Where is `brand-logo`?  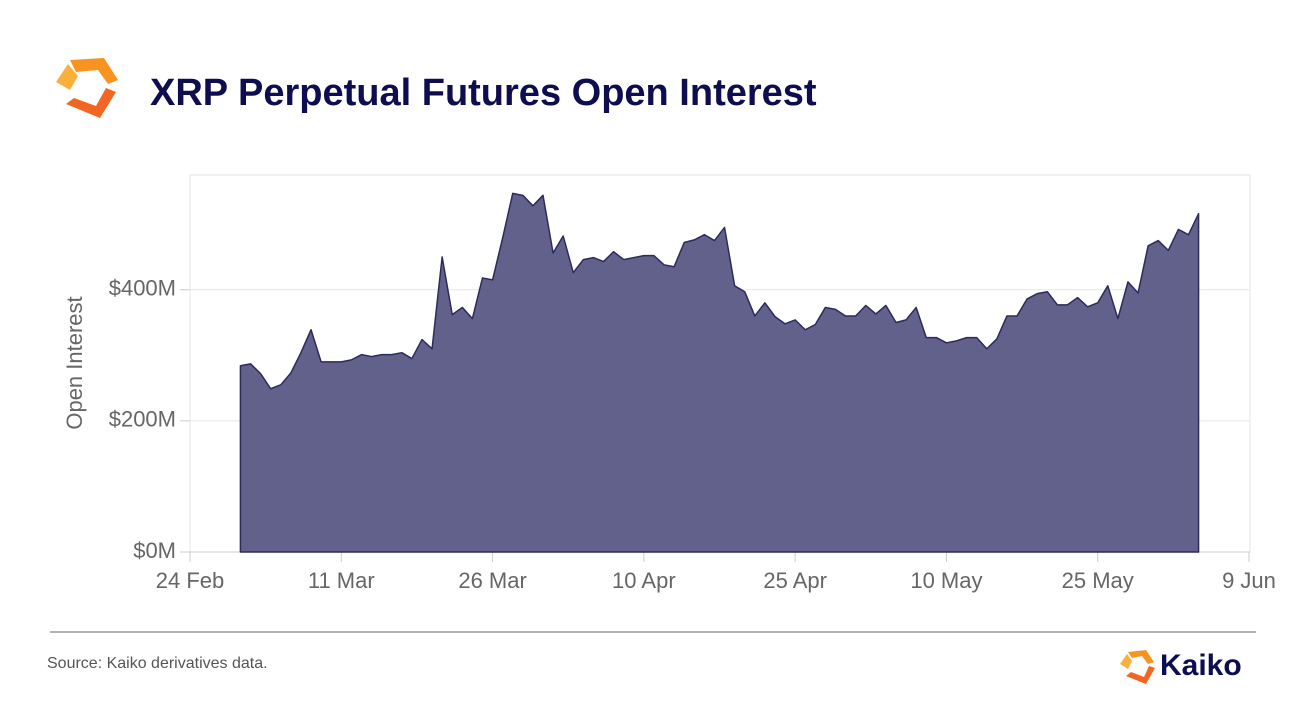
brand-logo is located at coordinates (1137, 667).